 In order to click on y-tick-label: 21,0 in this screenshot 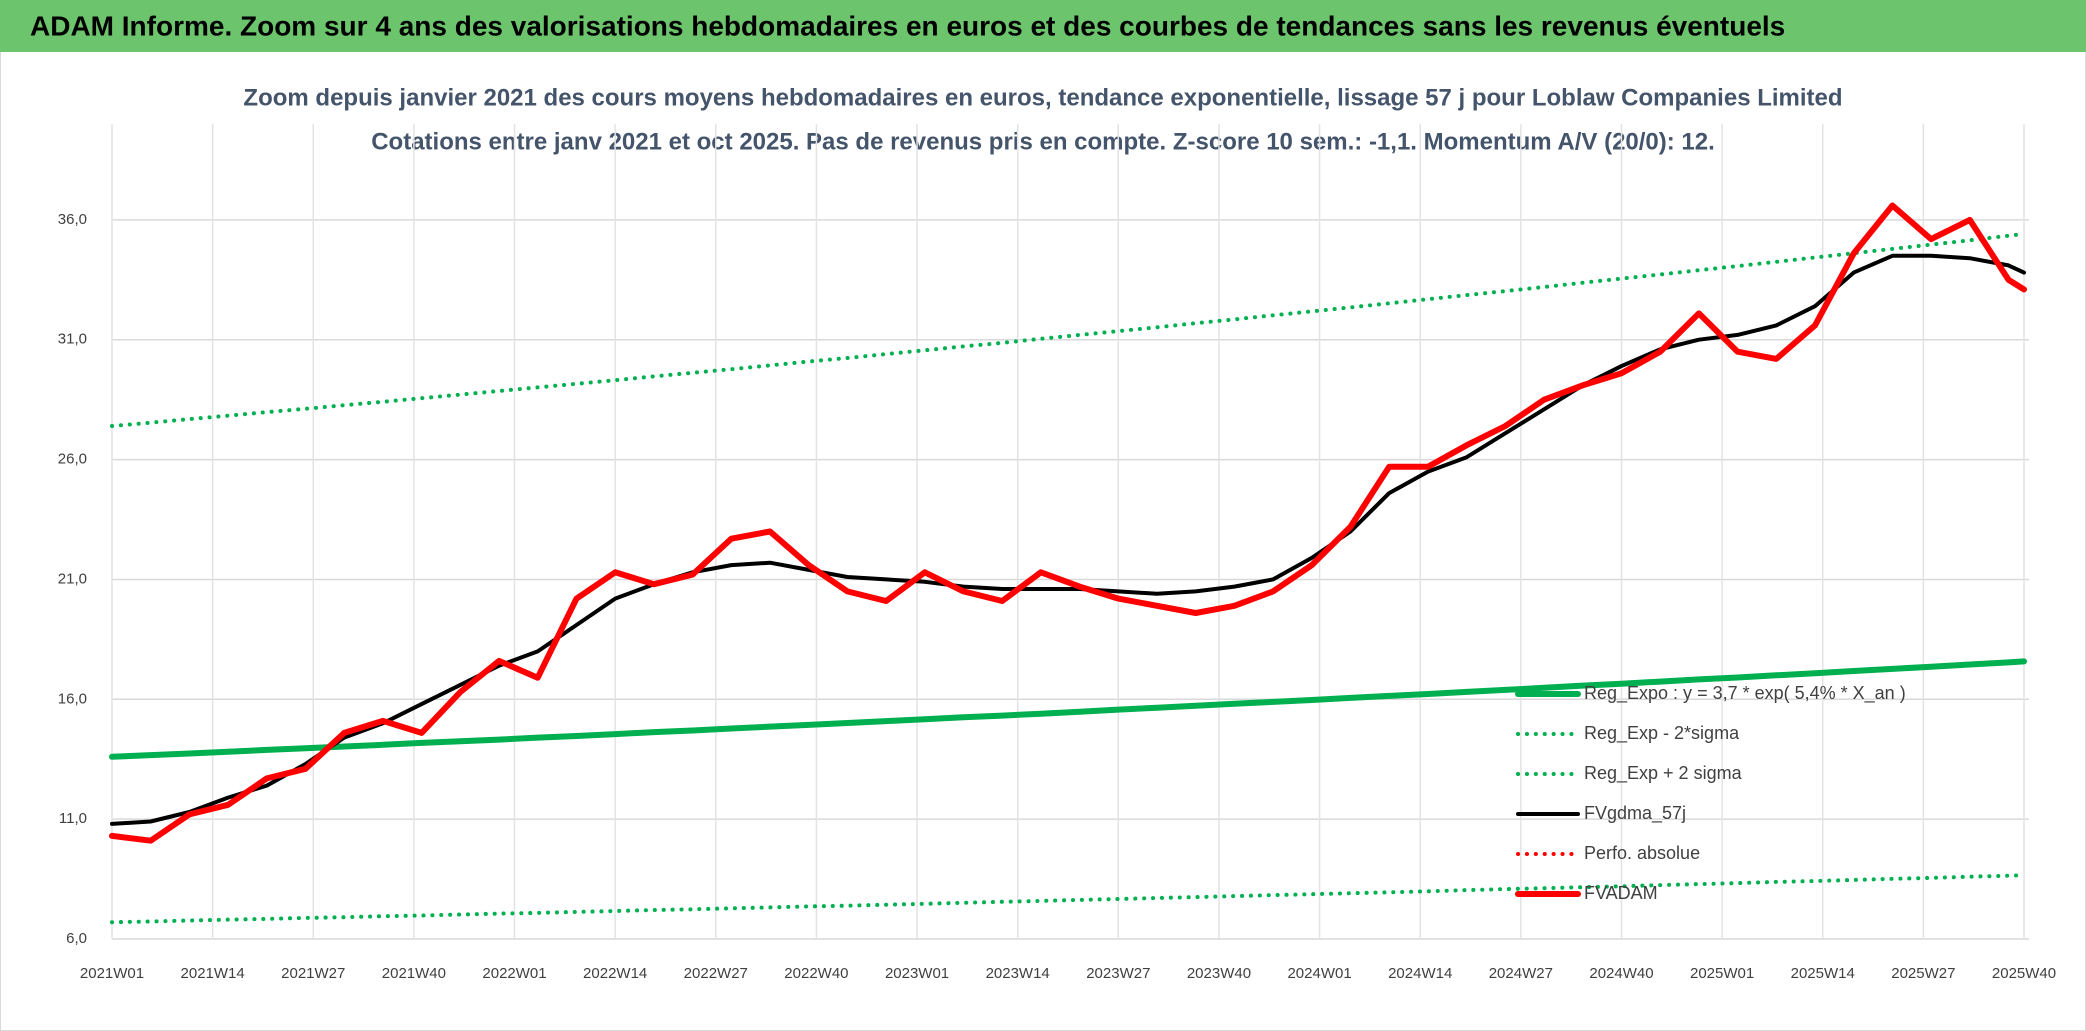, I will do `click(72, 578)`.